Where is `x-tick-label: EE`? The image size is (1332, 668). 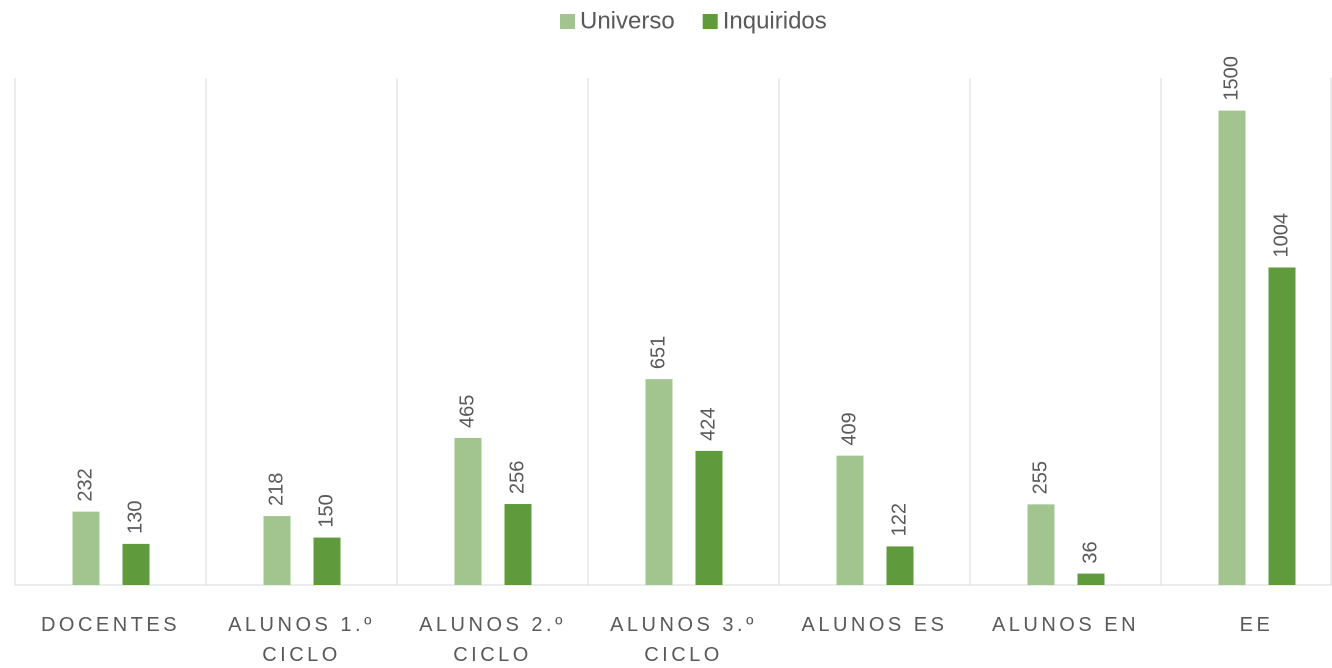
x-tick-label: EE is located at coordinates (1256, 625).